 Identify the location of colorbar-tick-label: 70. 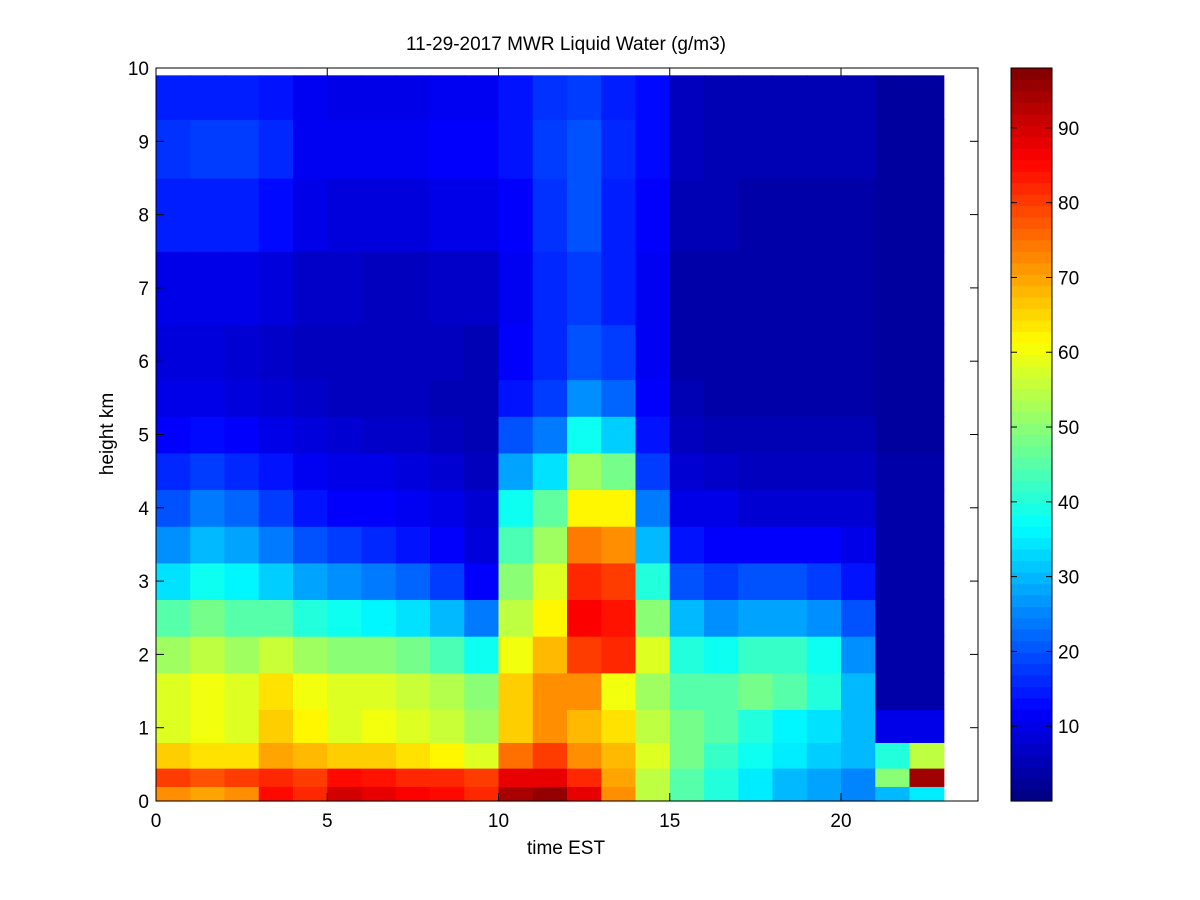
(1068, 278).